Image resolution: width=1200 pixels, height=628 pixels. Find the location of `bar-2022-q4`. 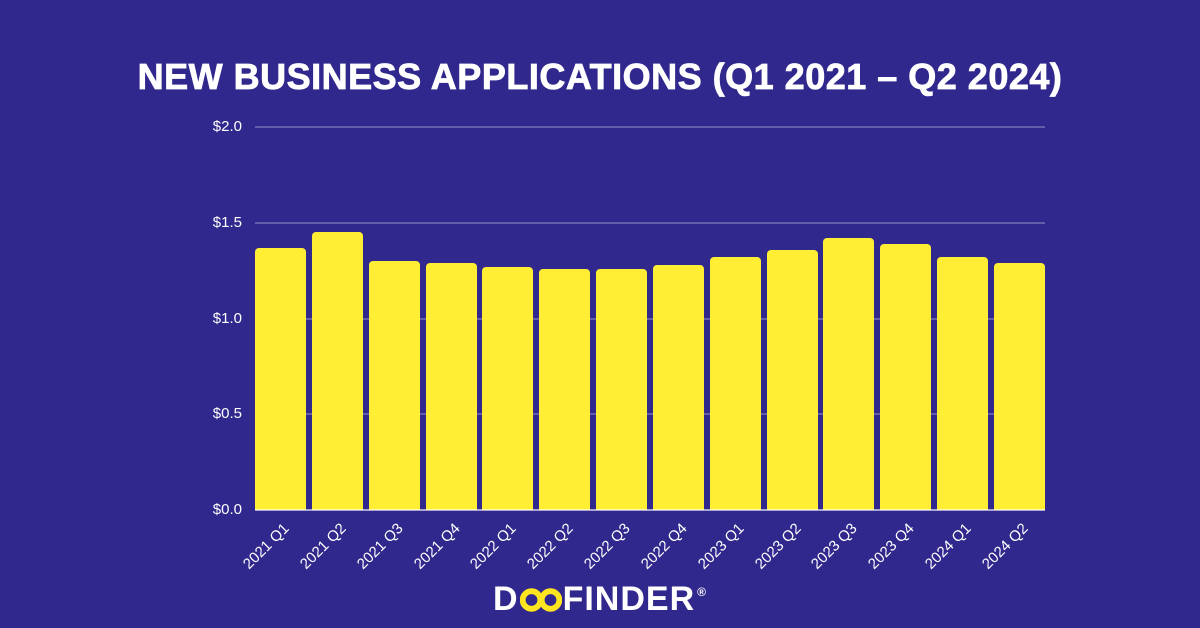

bar-2022-q4 is located at coordinates (678, 387).